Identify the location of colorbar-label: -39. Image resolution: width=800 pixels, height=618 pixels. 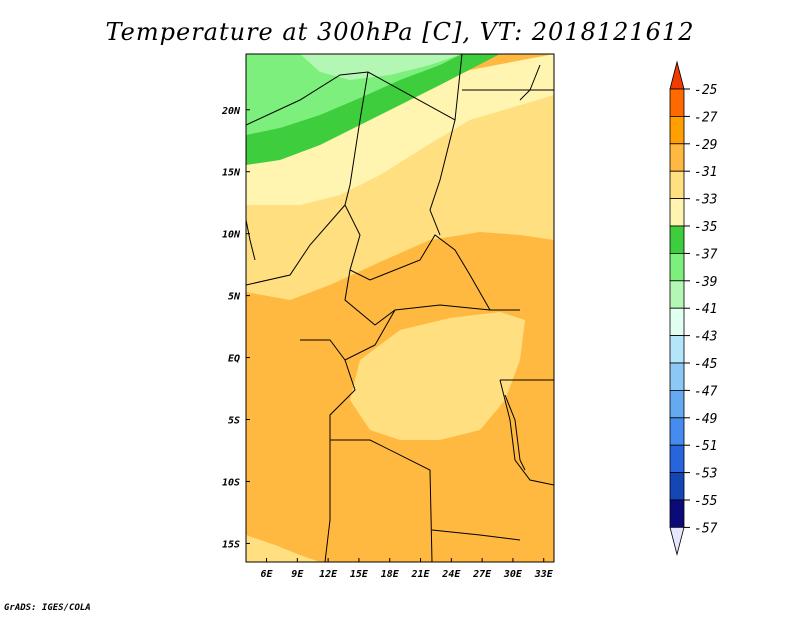
(705, 282).